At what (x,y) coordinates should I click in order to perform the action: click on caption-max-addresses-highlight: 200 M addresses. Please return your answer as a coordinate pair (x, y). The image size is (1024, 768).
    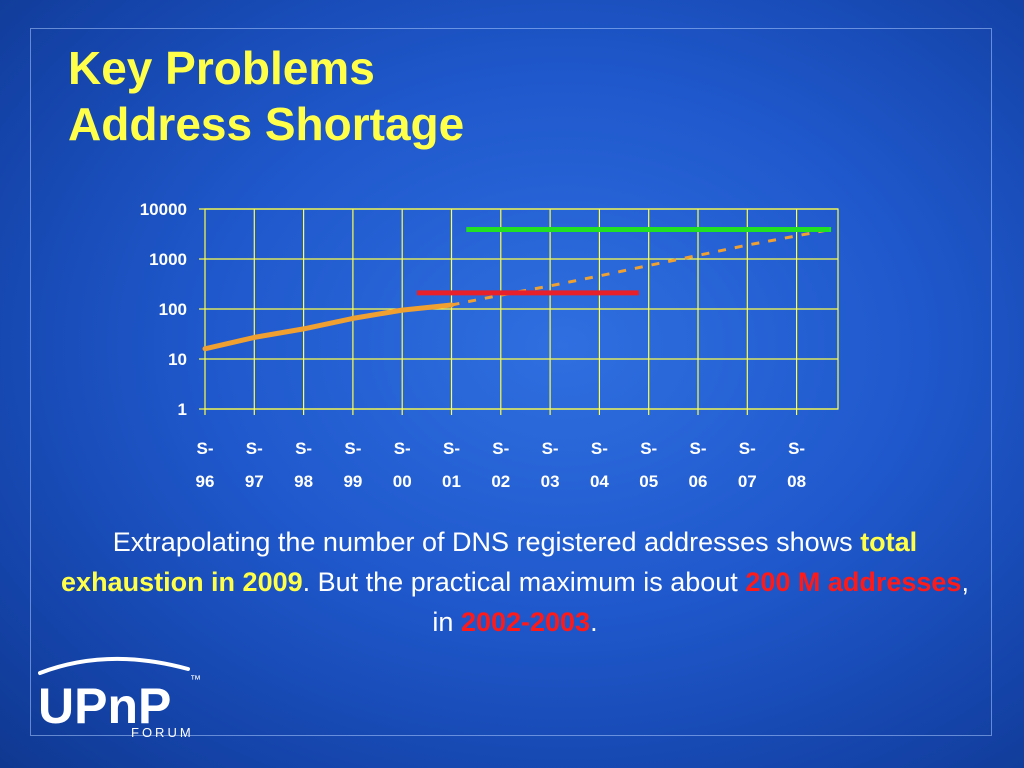
    Looking at the image, I should click on (853, 582).